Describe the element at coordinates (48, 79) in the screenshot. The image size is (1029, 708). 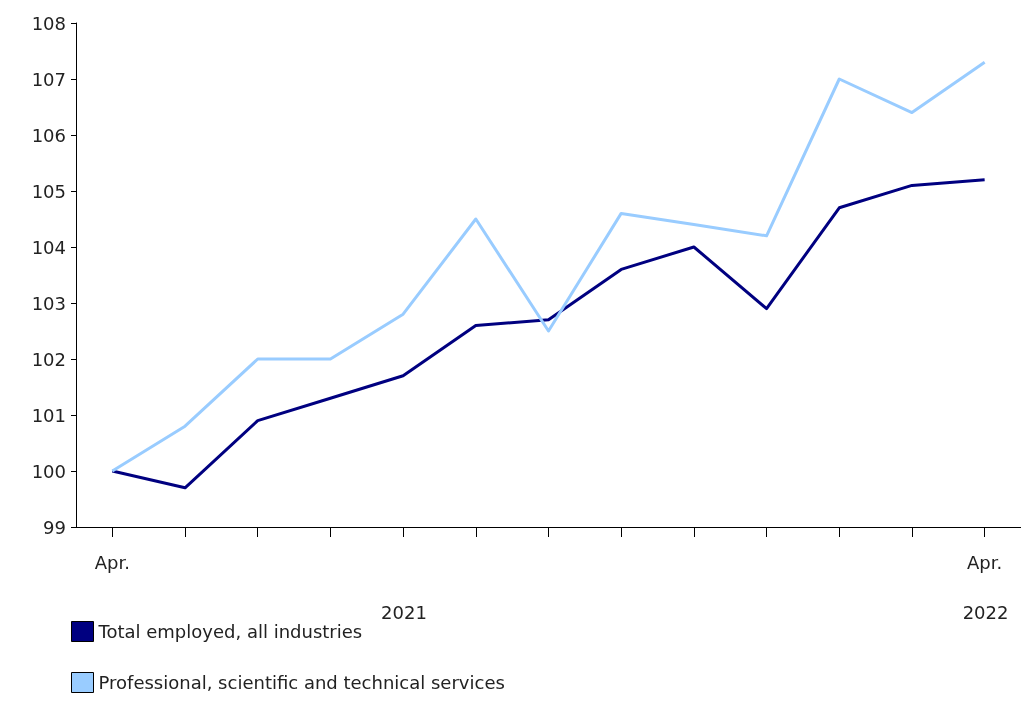
I see `y-tick-label: 107` at that location.